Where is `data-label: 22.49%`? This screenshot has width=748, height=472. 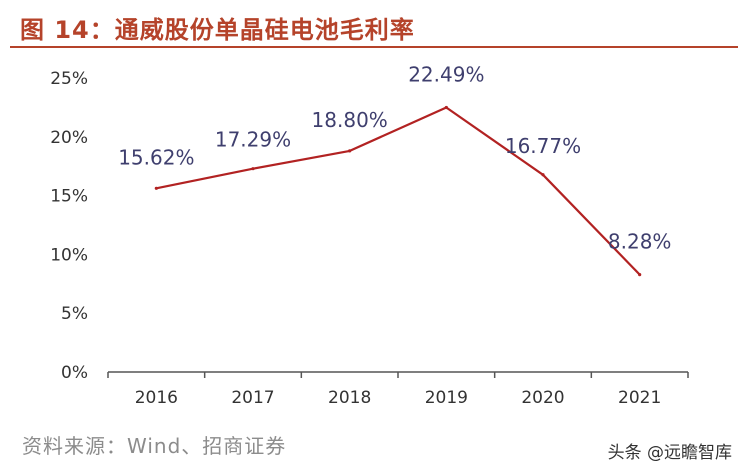 data-label: 22.49% is located at coordinates (446, 75).